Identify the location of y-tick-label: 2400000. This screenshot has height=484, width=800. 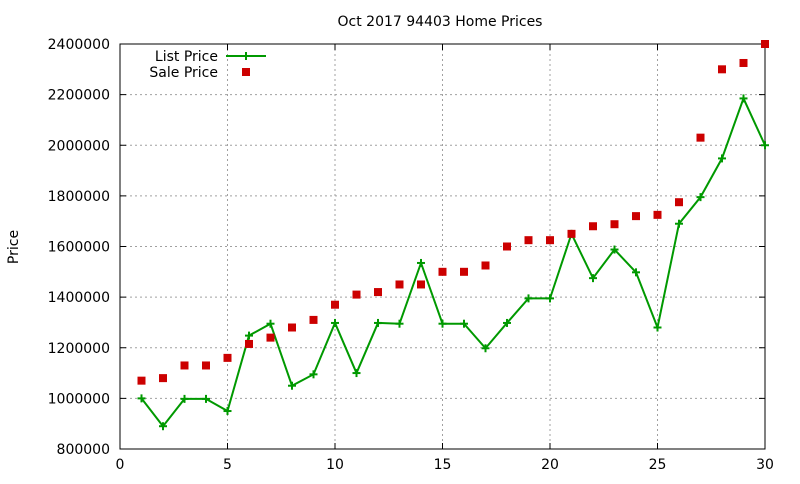
(79, 45).